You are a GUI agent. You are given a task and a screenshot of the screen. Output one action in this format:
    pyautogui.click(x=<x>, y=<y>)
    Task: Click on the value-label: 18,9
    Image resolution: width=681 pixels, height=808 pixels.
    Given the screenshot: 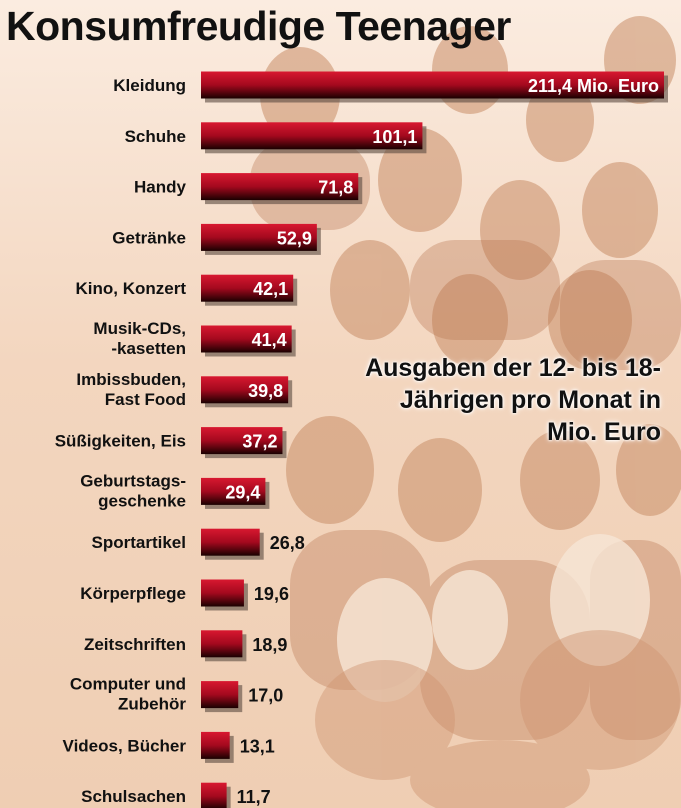 What is the action you would take?
    pyautogui.click(x=269, y=645)
    